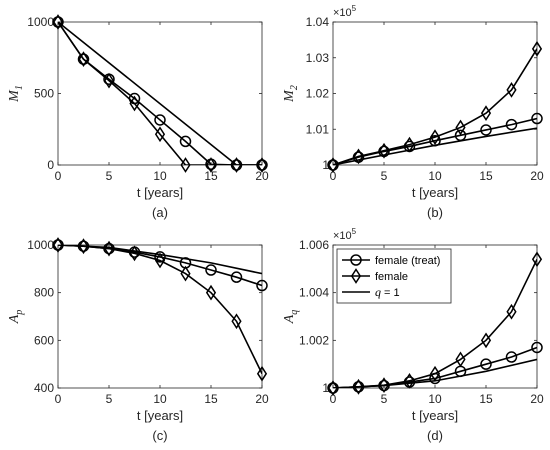  I want to click on legend-label: q = 1, so click(387, 292).